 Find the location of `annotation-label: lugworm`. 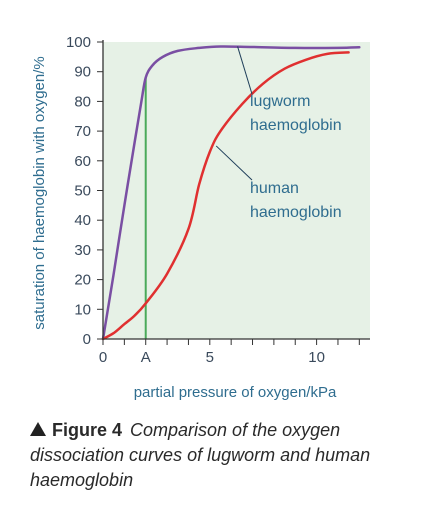

annotation-label: lugworm is located at coordinates (280, 101).